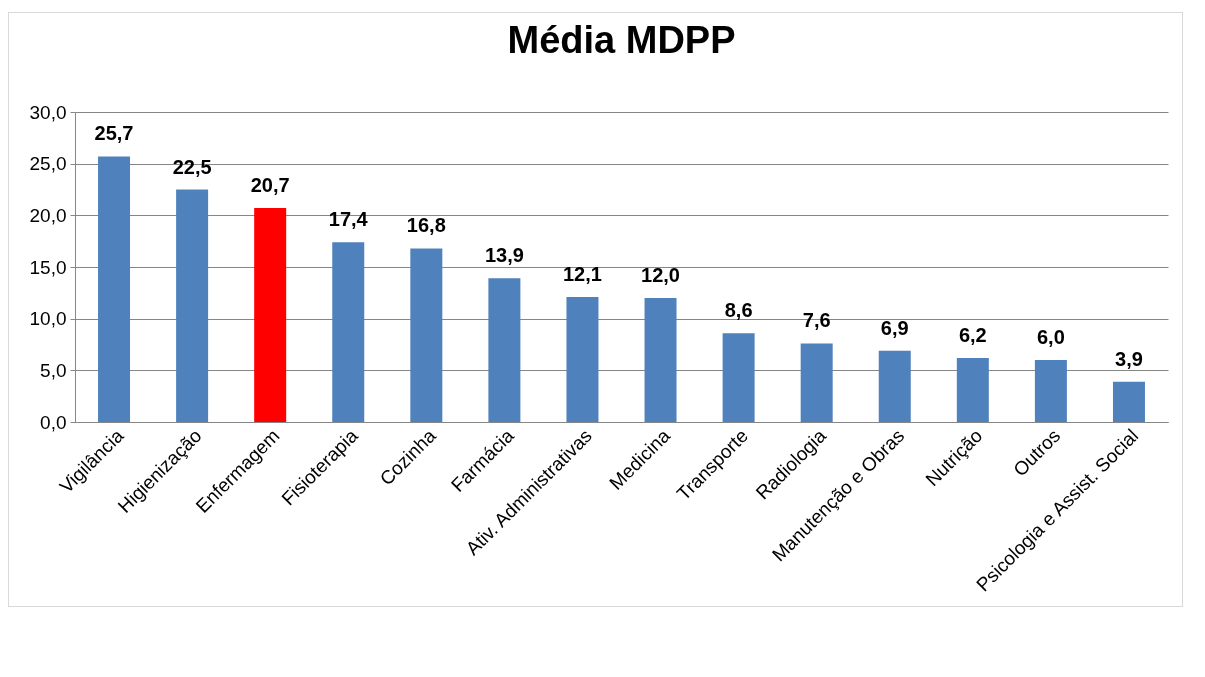 The image size is (1205, 677). I want to click on data-label: 16,8, so click(426, 225).